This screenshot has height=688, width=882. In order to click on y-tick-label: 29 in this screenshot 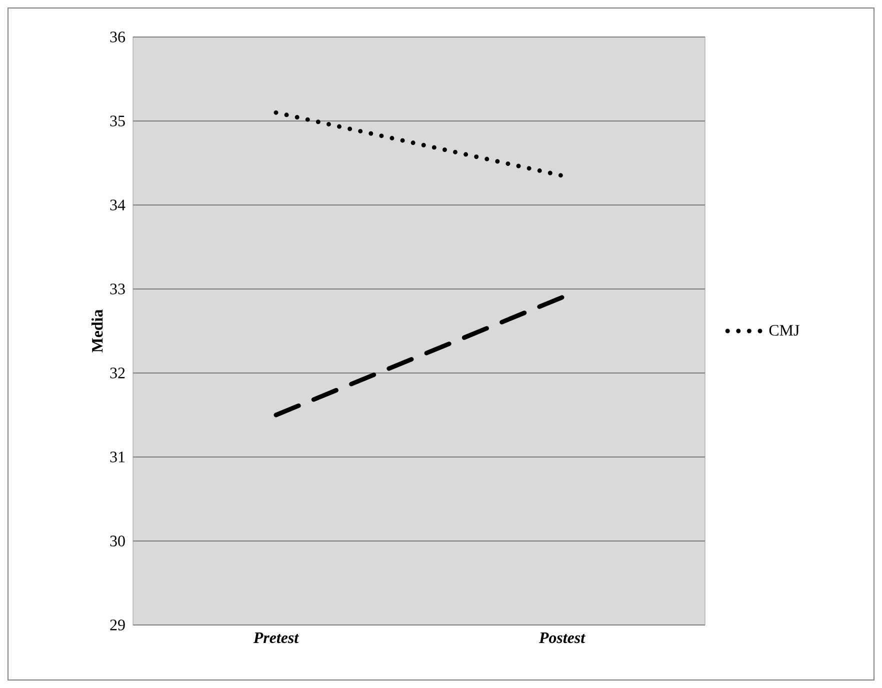, I will do `click(117, 625)`.